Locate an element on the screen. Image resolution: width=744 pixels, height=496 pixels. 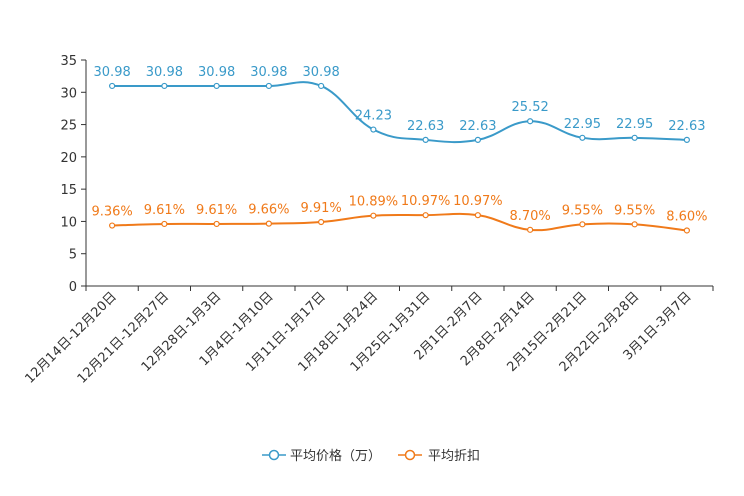
data-label: 25.52 is located at coordinates (530, 107).